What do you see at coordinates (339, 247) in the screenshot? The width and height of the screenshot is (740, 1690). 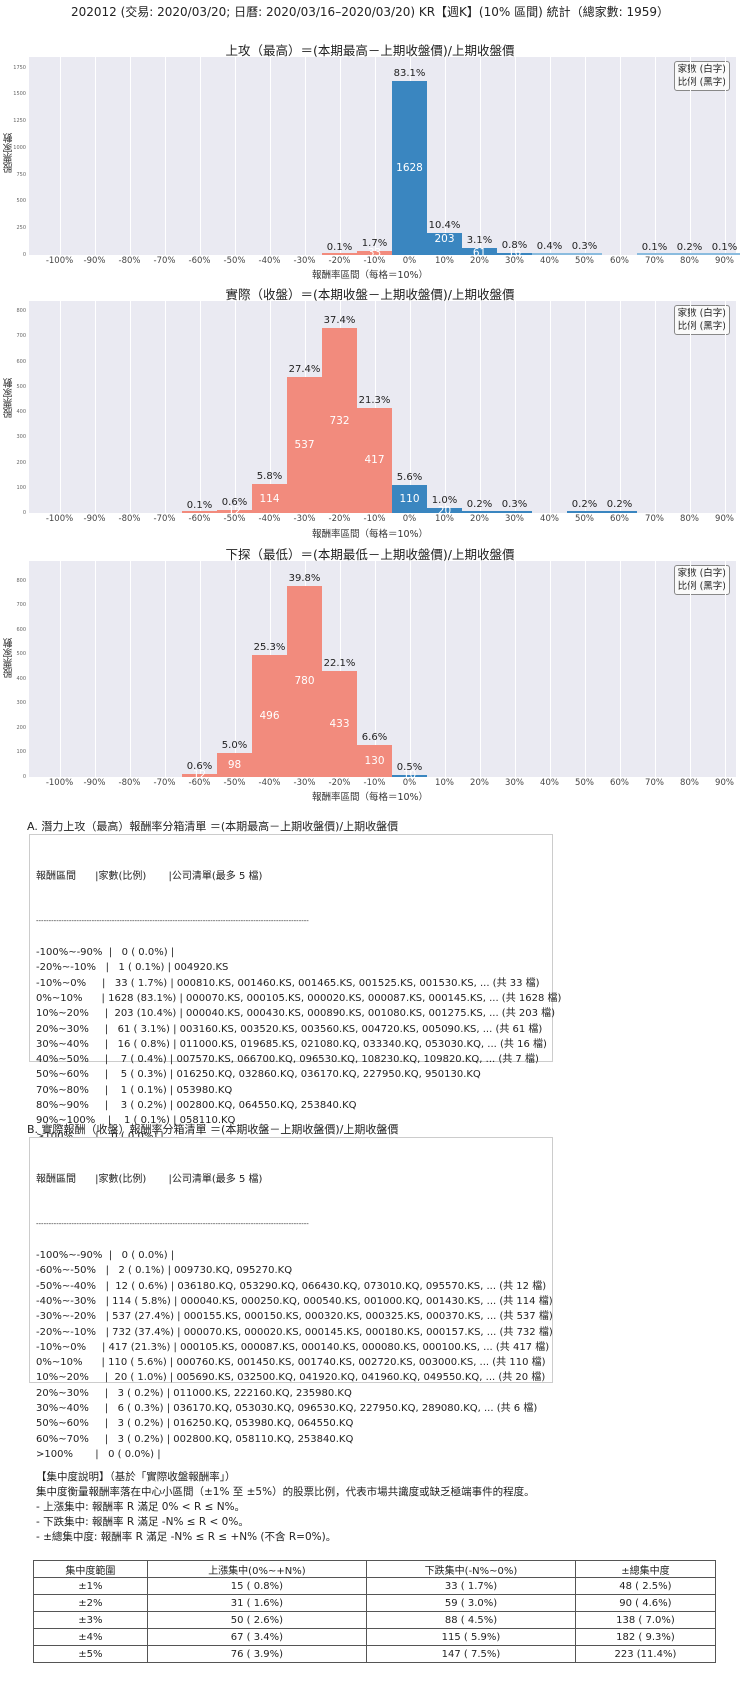 I see `bar-percent-label: 0.1%` at bounding box center [339, 247].